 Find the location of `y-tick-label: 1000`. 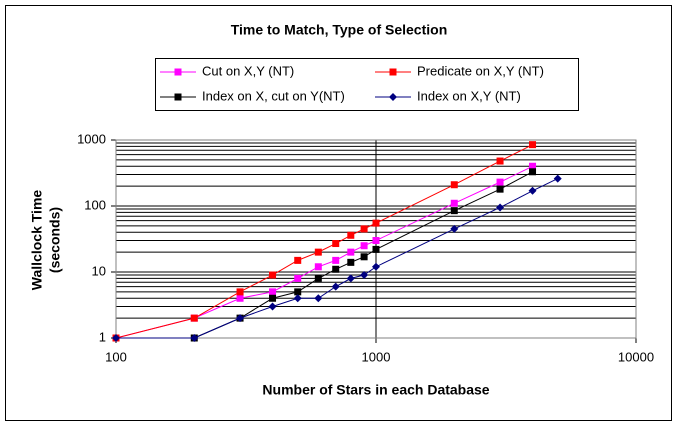

y-tick-label: 1000 is located at coordinates (91, 138).